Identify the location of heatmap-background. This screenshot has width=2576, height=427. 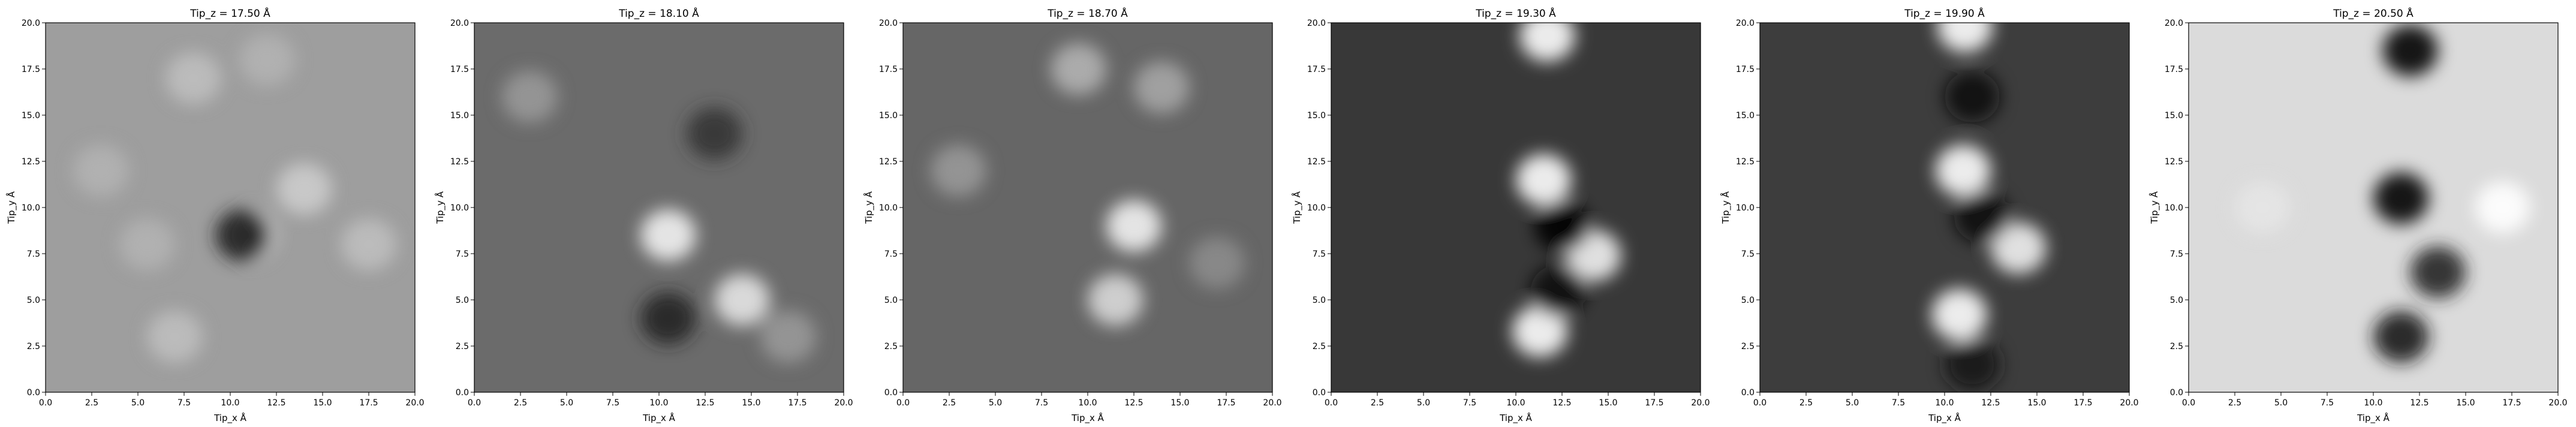
(230, 207).